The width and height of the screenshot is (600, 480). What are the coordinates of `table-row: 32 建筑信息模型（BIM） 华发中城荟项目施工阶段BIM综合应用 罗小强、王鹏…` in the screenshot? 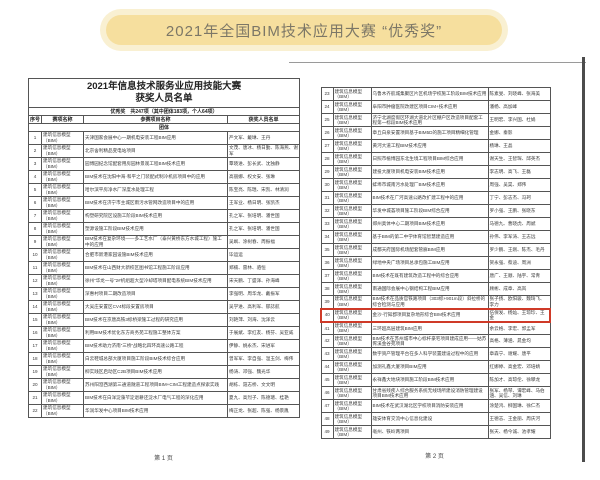 It's located at (435, 211).